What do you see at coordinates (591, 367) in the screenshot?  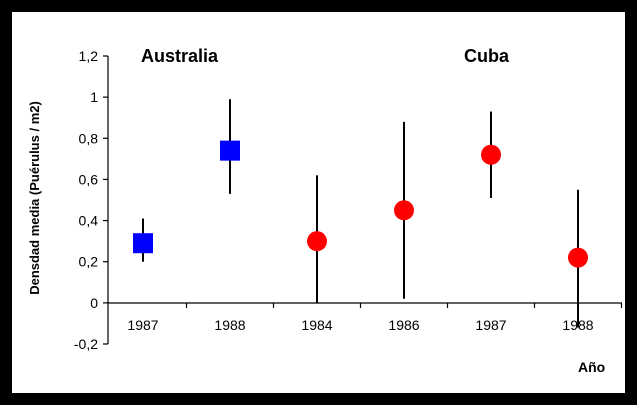 I see `x-axis-label: Año` at bounding box center [591, 367].